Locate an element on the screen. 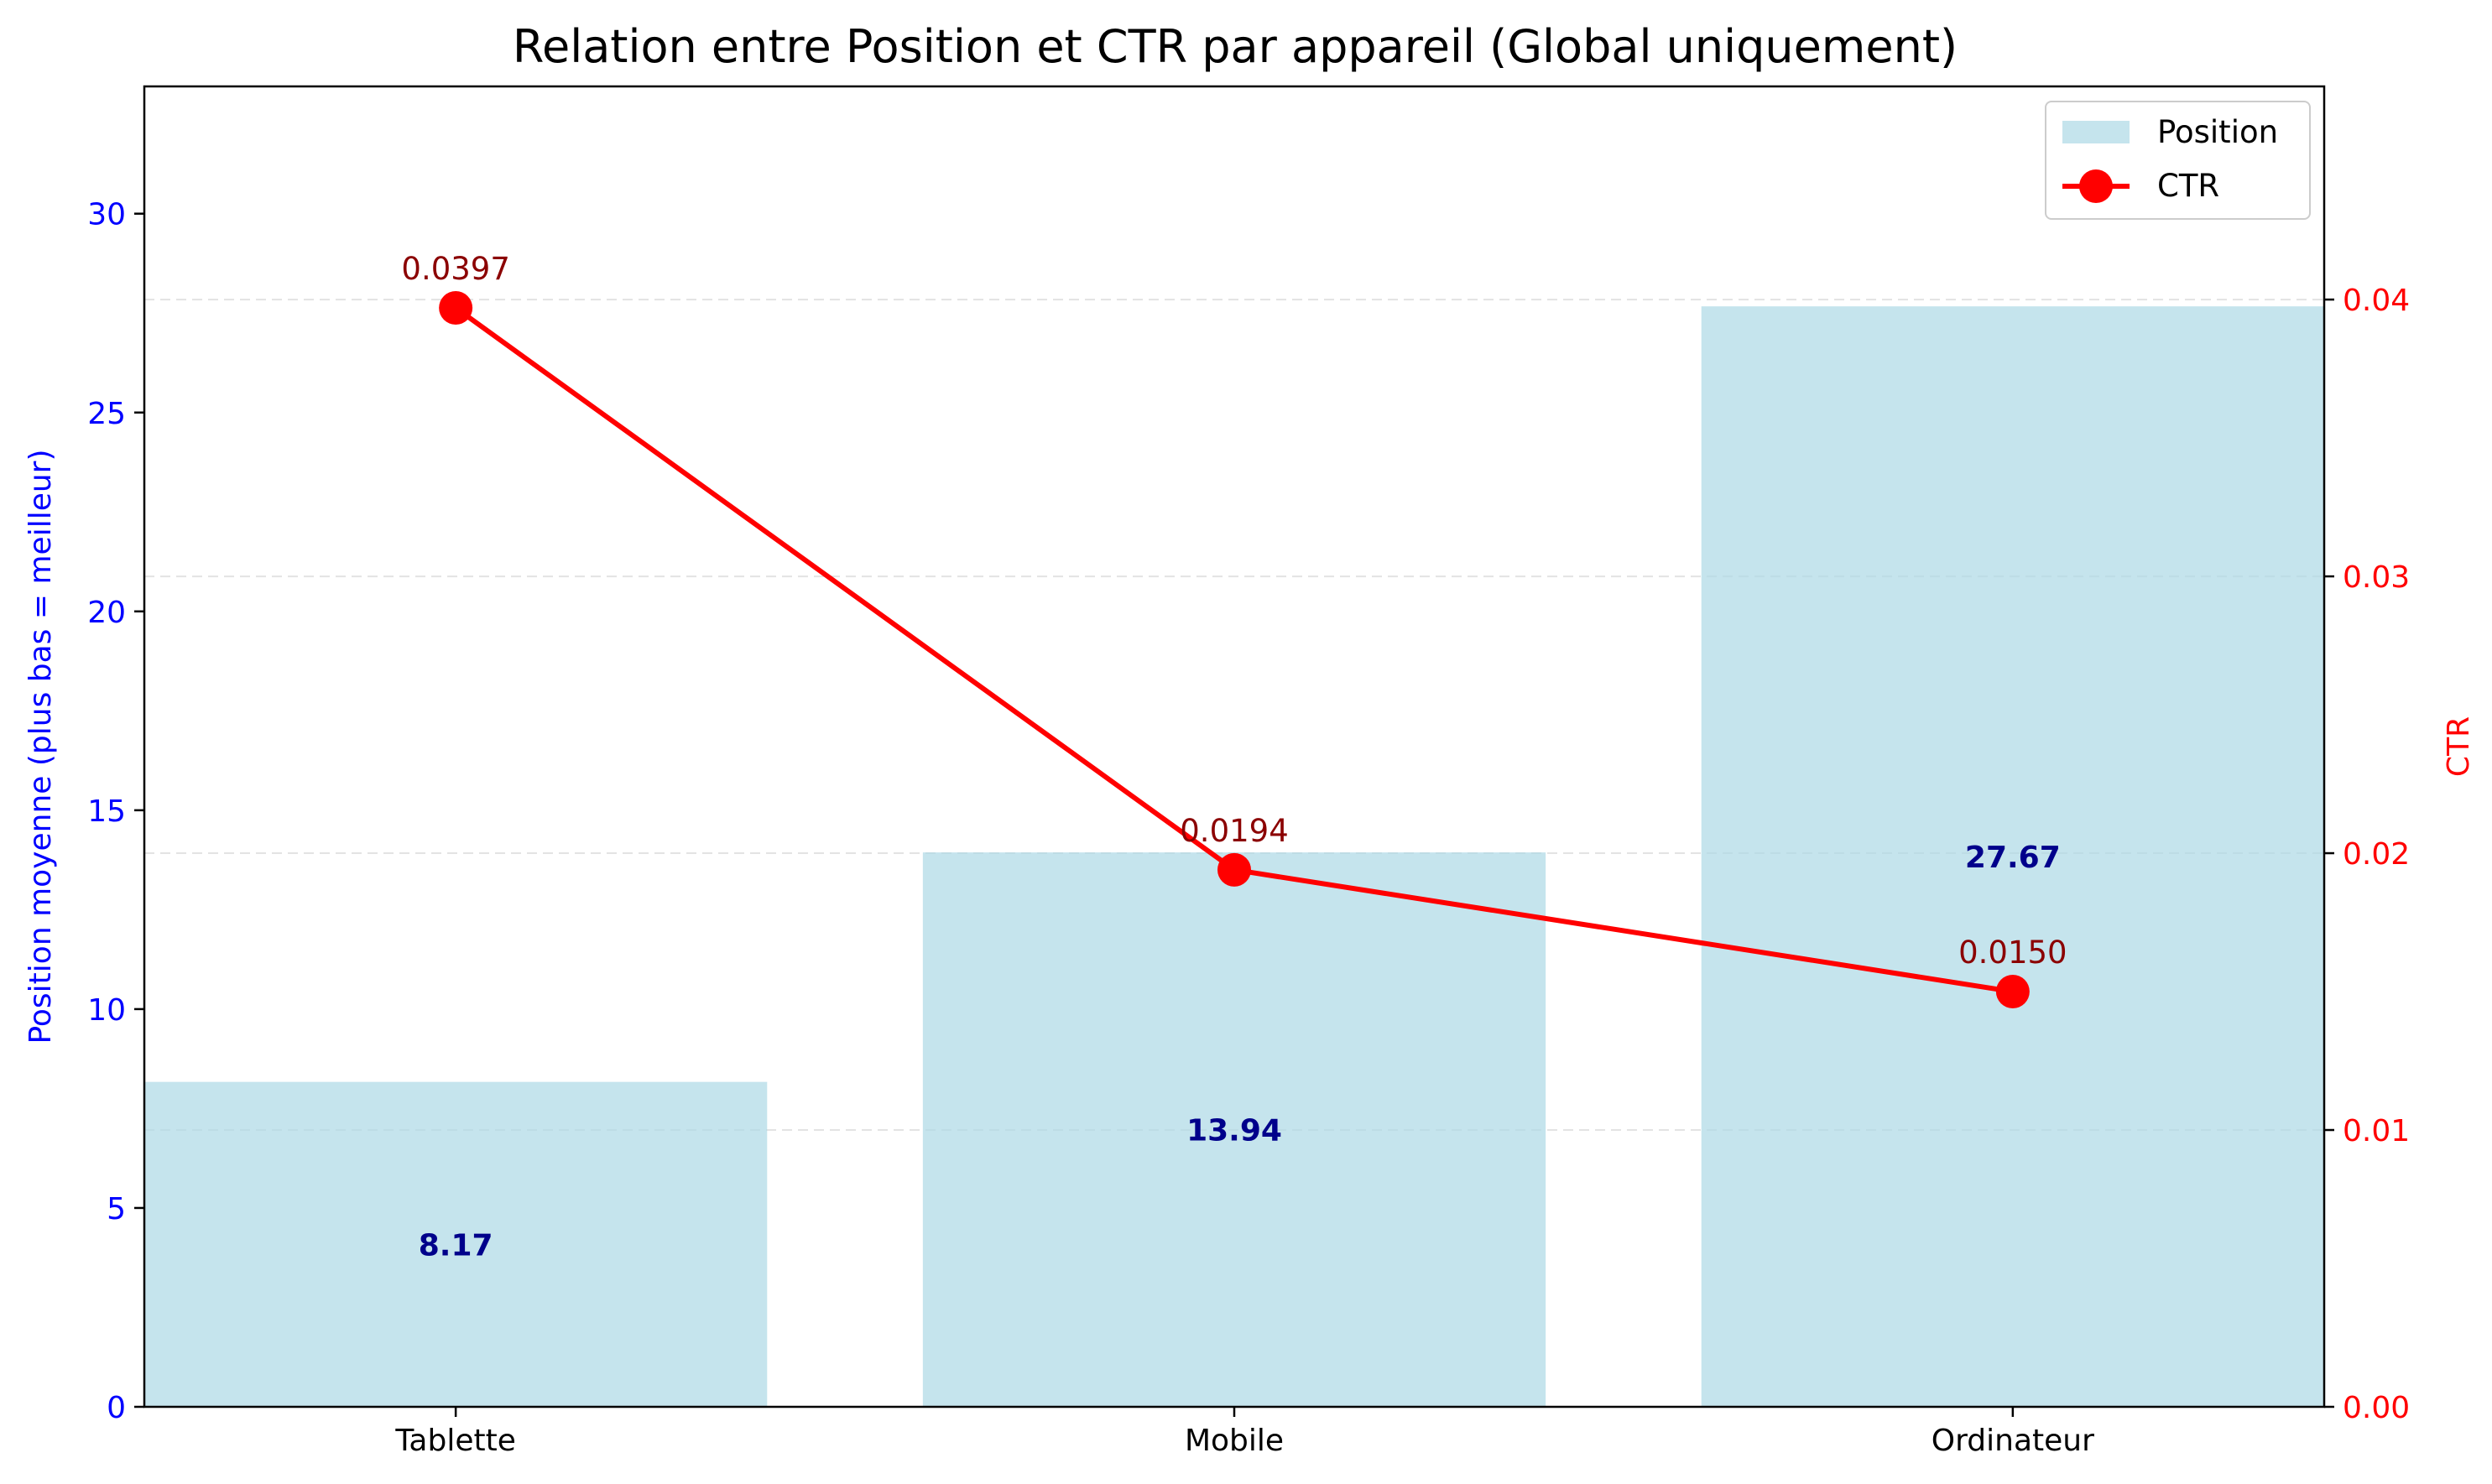  legend-swatch-position is located at coordinates (2096, 132).